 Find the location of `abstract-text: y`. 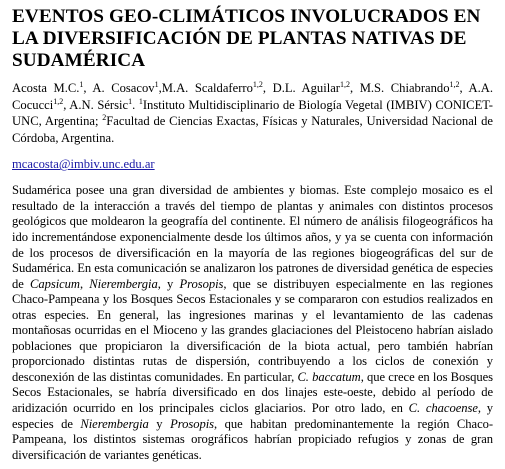

abstract-text: y is located at coordinates (159, 424).